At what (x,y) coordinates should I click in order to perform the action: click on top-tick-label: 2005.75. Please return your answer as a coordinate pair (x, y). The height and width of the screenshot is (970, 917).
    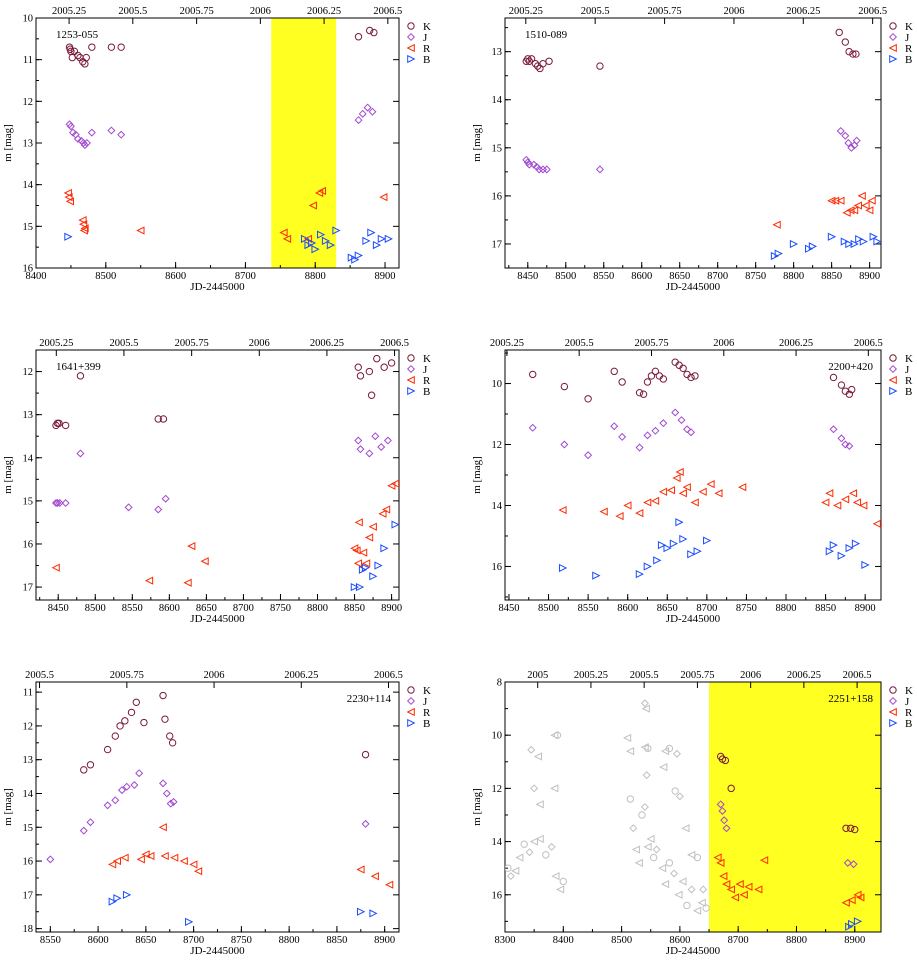
    Looking at the image, I should click on (651, 343).